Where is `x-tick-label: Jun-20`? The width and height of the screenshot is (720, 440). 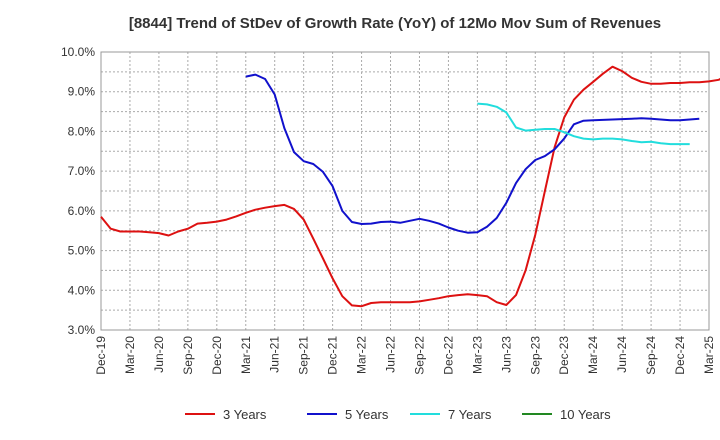 x-tick-label: Jun-20 is located at coordinates (159, 354).